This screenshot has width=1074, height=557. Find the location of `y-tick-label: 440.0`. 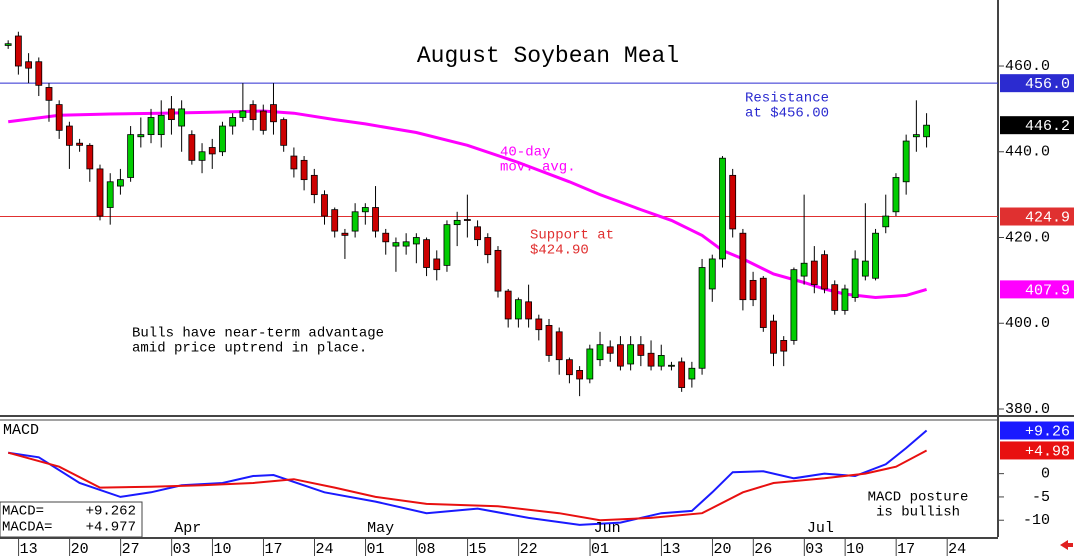

y-tick-label: 440.0 is located at coordinates (1027, 152).